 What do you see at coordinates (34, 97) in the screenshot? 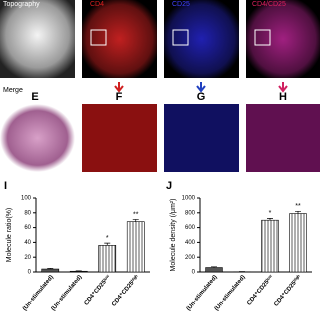
I see `panel-label: E` at bounding box center [34, 97].